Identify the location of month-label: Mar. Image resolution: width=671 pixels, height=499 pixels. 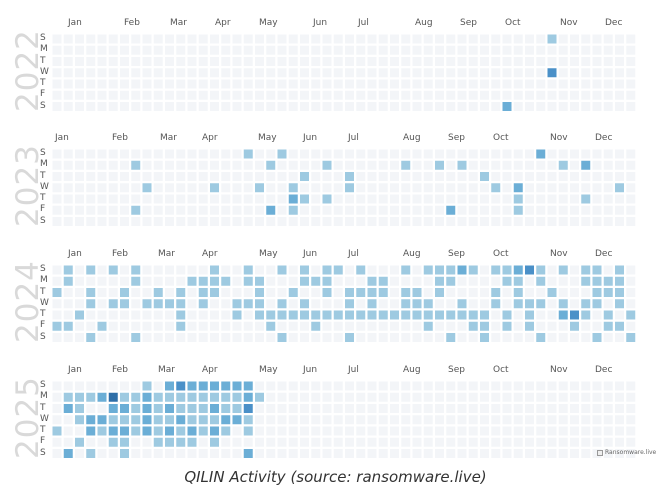
(178, 23).